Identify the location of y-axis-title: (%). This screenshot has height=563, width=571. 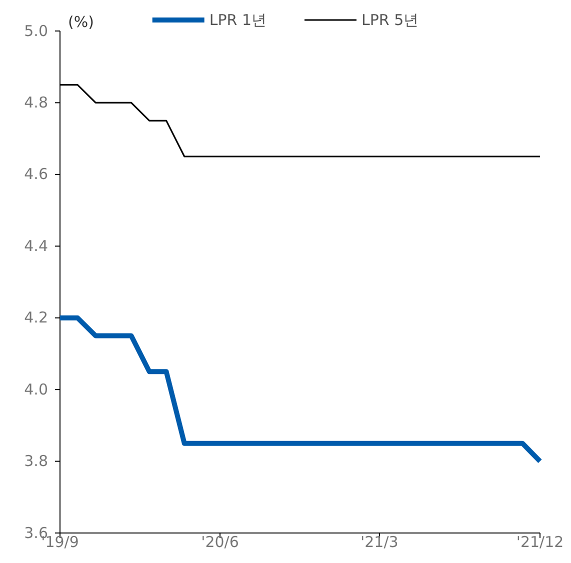
(81, 22).